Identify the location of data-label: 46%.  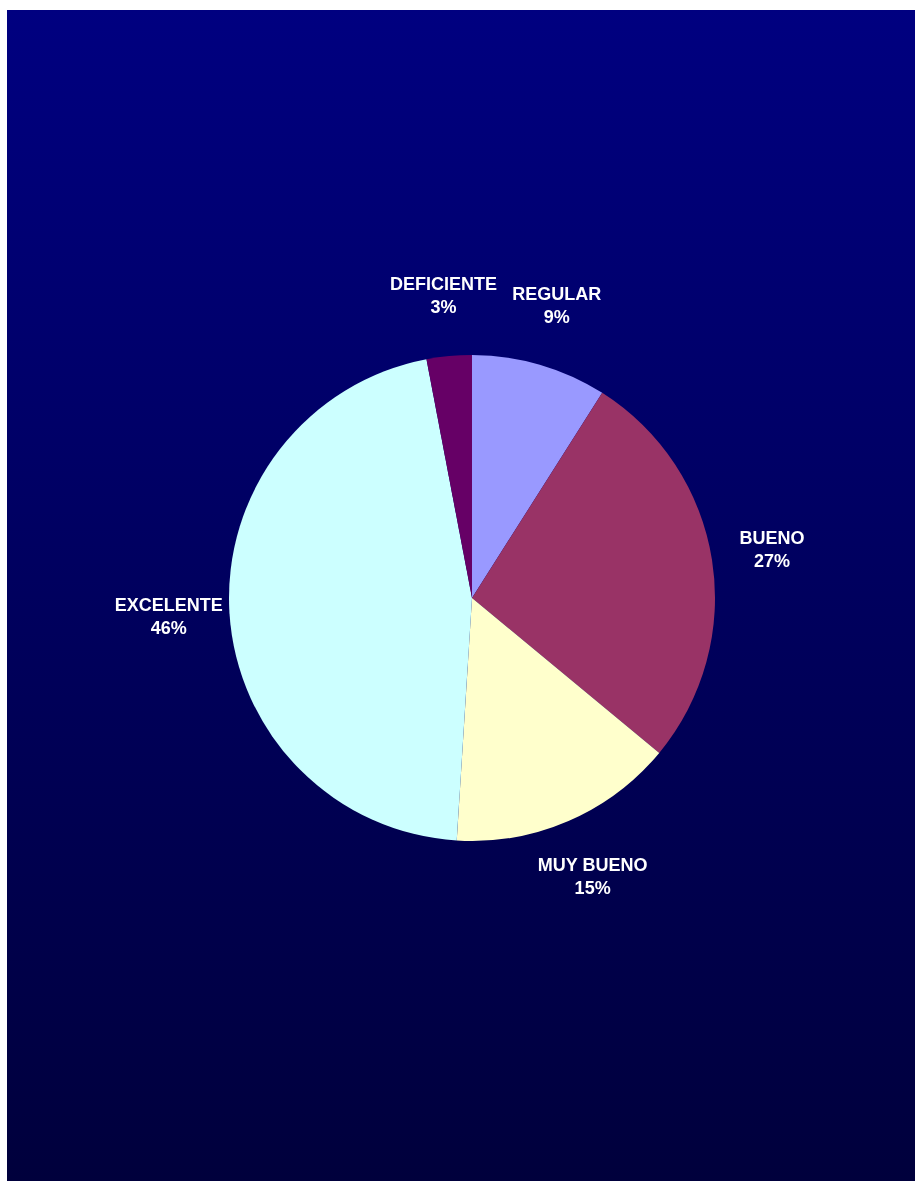
(168, 628).